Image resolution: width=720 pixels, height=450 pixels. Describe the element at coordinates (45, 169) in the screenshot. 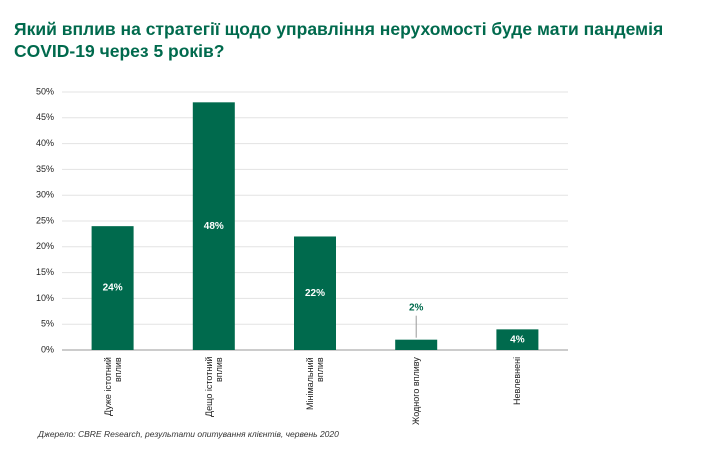

I see `y-tick-label: 35%` at that location.